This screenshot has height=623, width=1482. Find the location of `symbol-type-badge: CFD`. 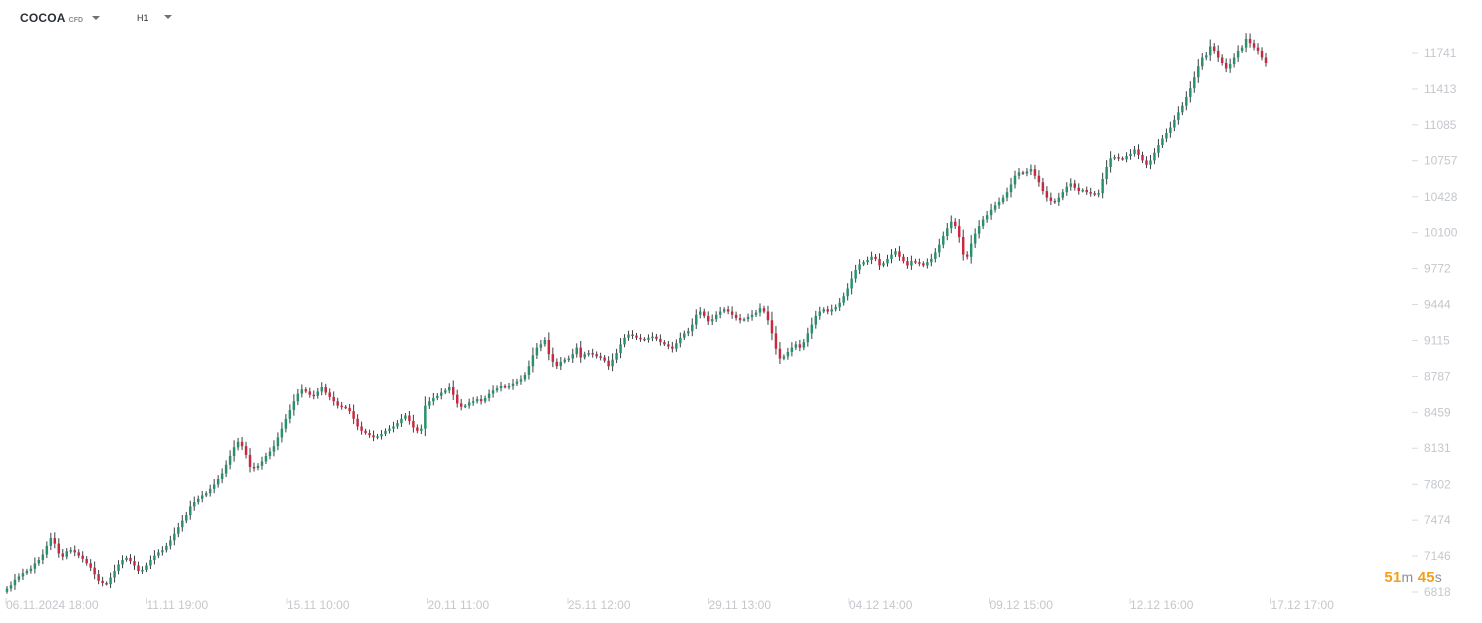

symbol-type-badge: CFD is located at coordinates (76, 20).